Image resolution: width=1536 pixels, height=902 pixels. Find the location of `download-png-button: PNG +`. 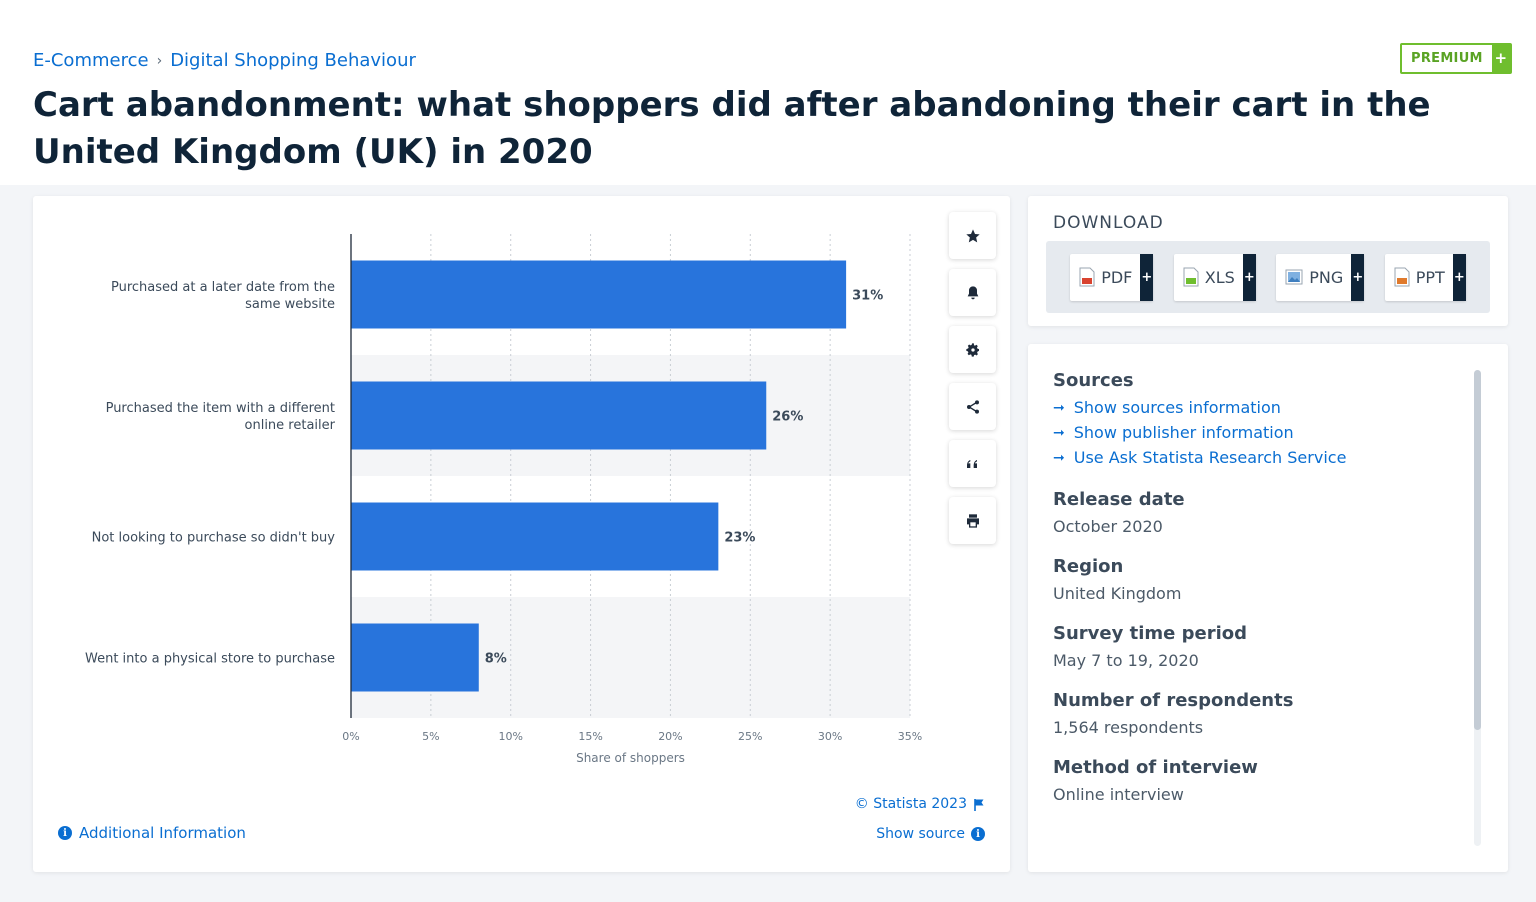

download-png-button: PNG + is located at coordinates (1320, 277).